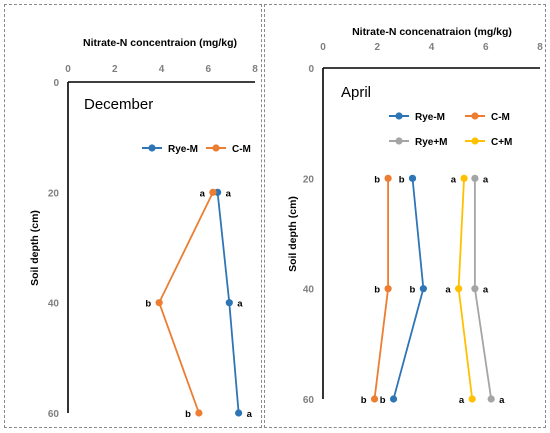 The image size is (550, 433). Describe the element at coordinates (208, 69) in the screenshot. I see `december-x-tick-label: 6` at that location.